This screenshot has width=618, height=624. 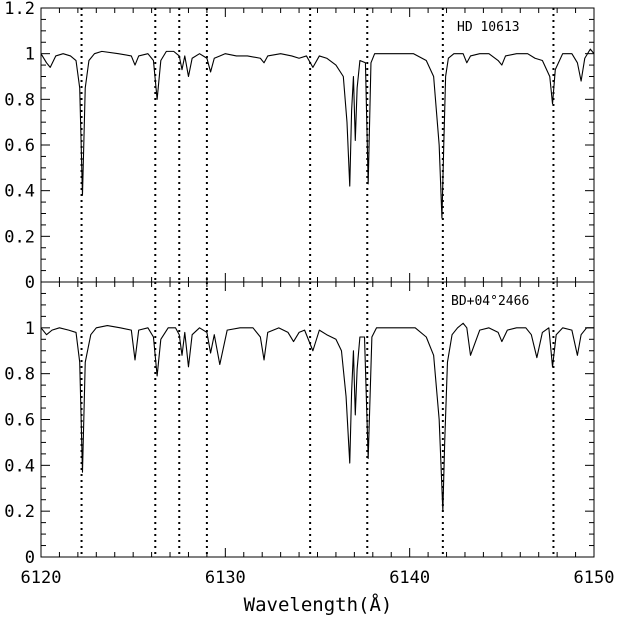 I want to click on y-tick-label: 1.2, so click(x=19, y=9).